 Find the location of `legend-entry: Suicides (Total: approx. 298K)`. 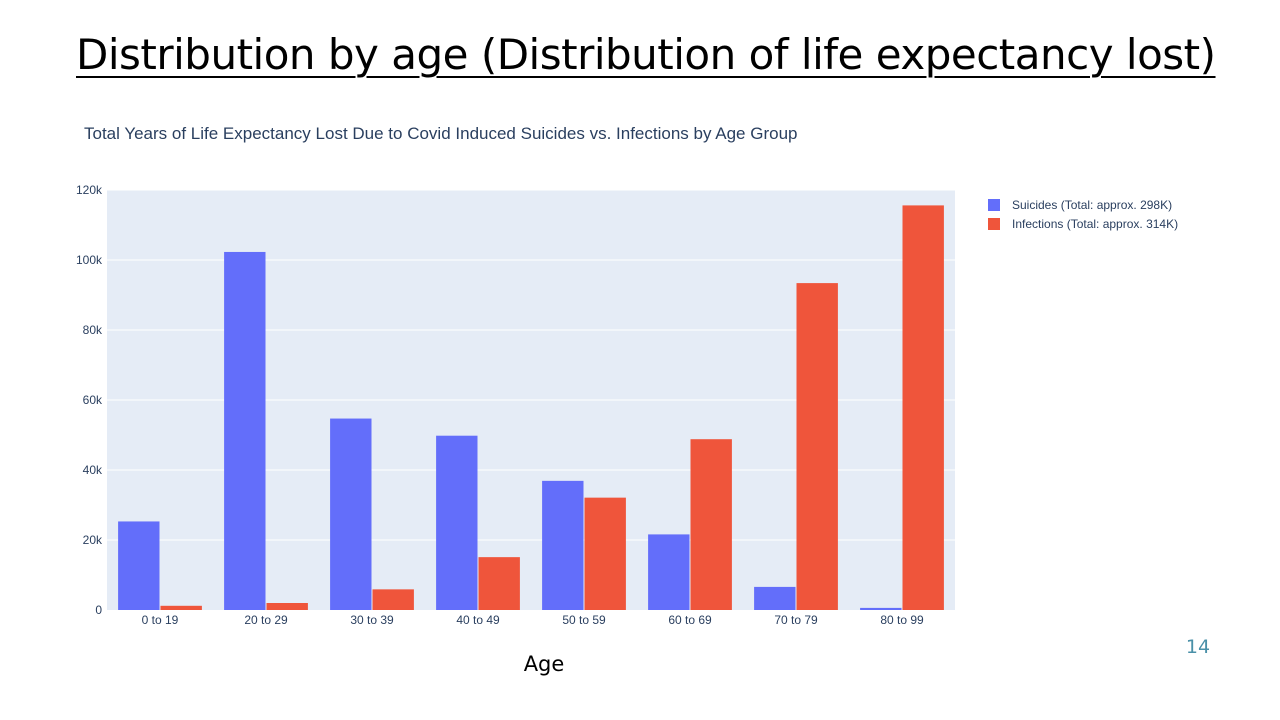

legend-entry: Suicides (Total: approx. 298K) is located at coordinates (1092, 205).